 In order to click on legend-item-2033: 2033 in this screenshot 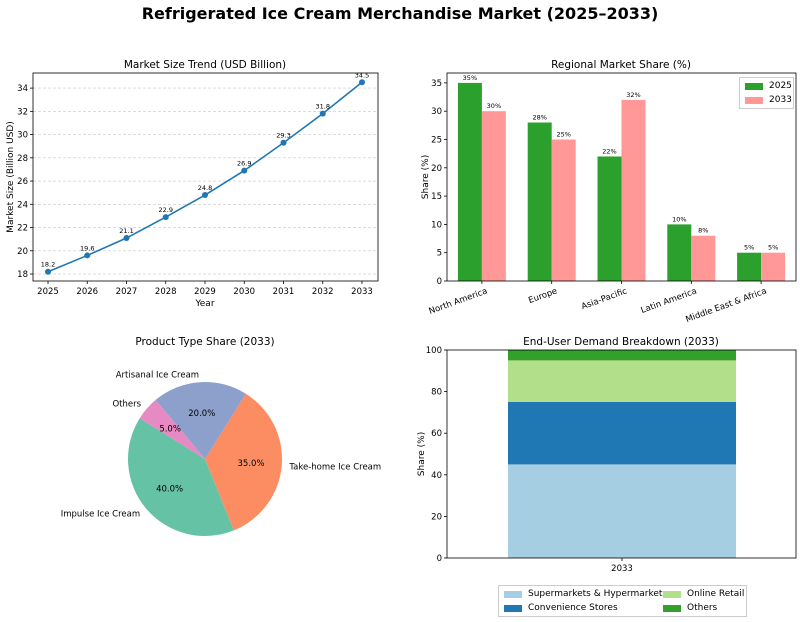, I will do `click(768, 100)`.